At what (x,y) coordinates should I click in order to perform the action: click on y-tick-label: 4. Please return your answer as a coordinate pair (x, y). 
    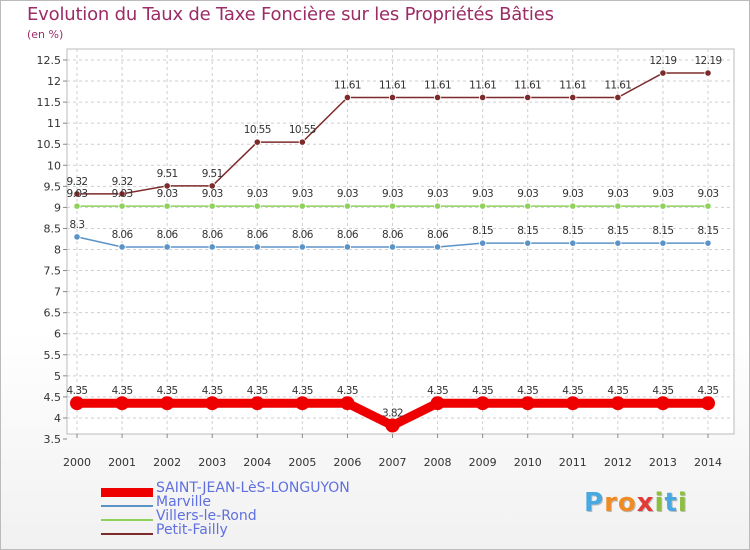
    Looking at the image, I should click on (57, 418).